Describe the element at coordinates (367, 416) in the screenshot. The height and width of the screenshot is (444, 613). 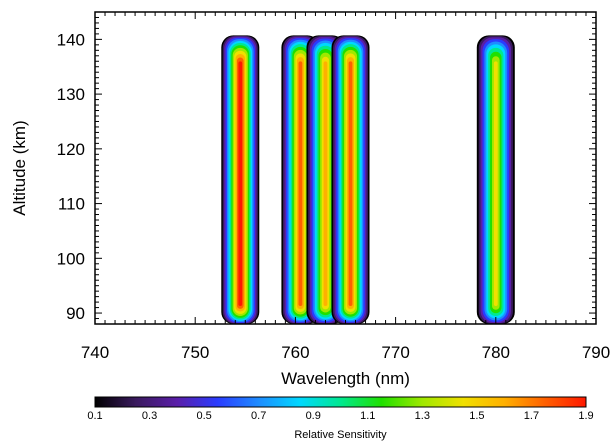
I see `colorbar-tick-label: 1.1` at that location.